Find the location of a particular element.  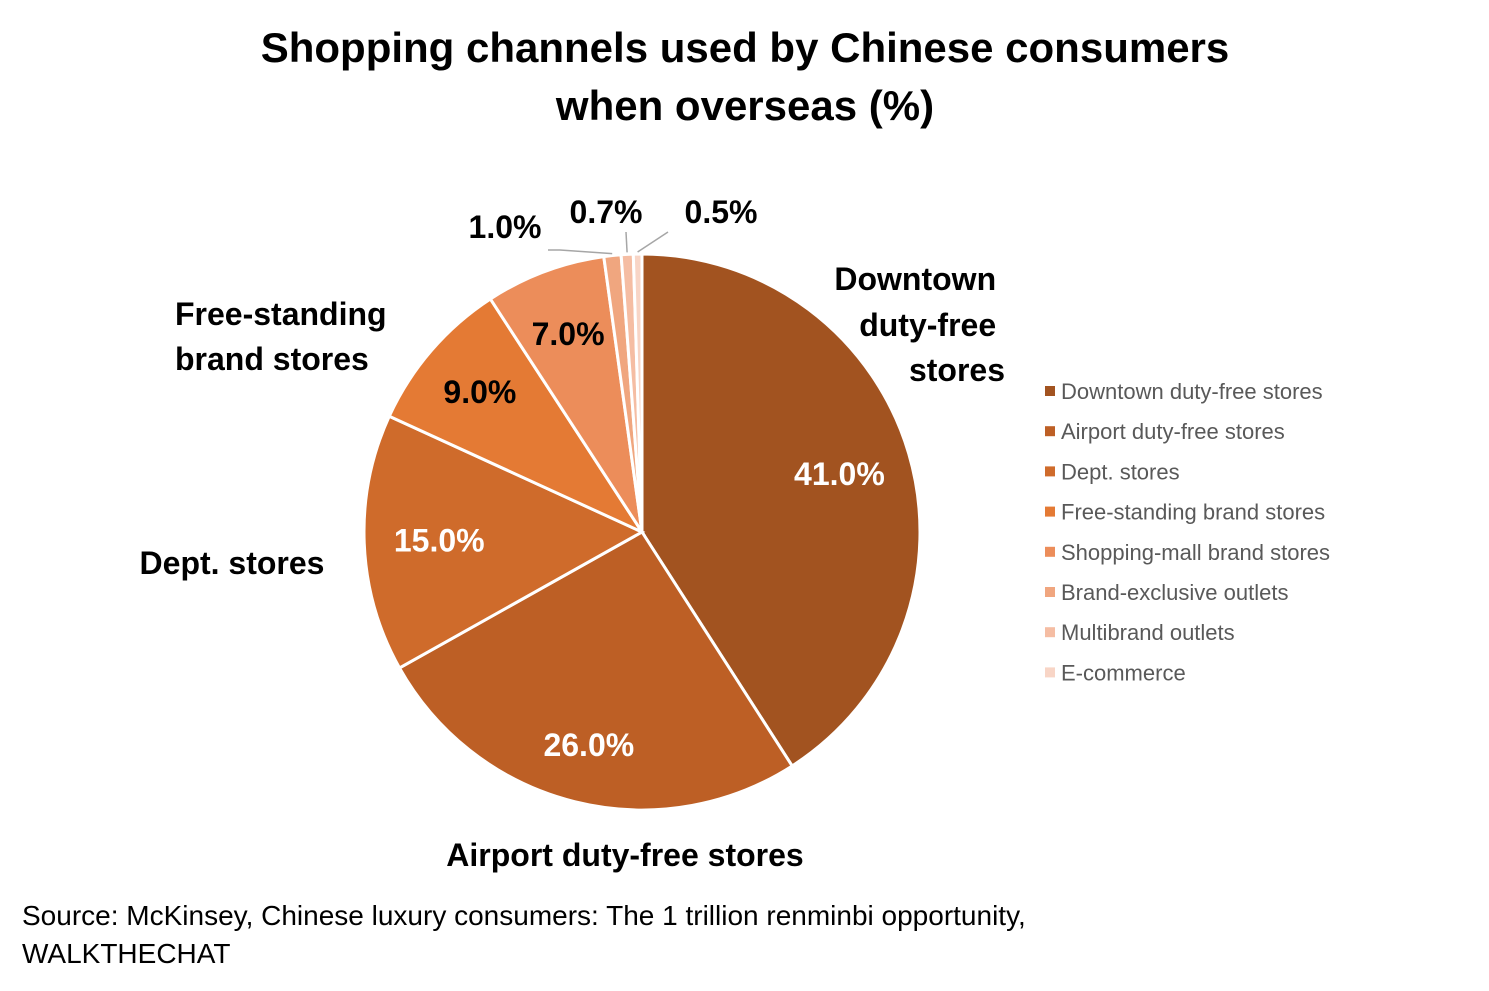

leader-line-brand-exclusive-outlets is located at coordinates (580, 252).